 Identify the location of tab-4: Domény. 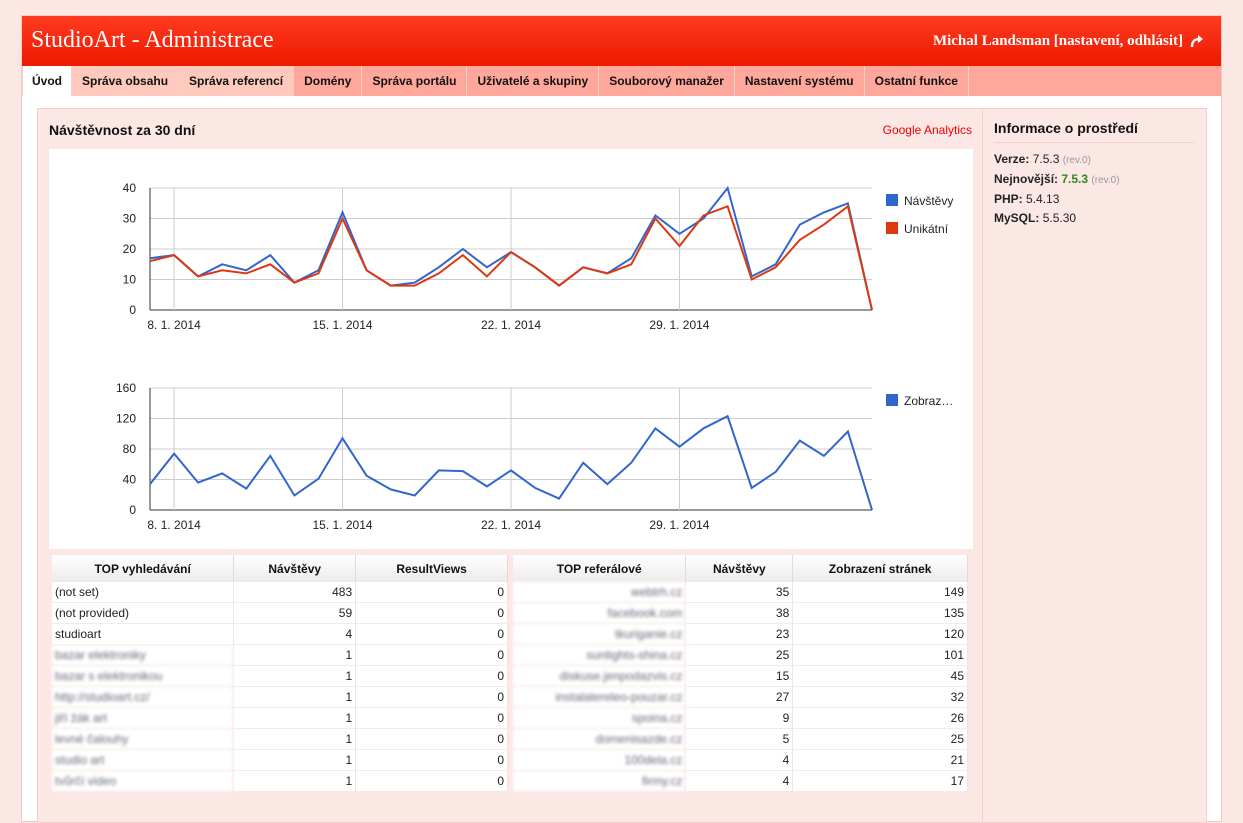
(328, 81).